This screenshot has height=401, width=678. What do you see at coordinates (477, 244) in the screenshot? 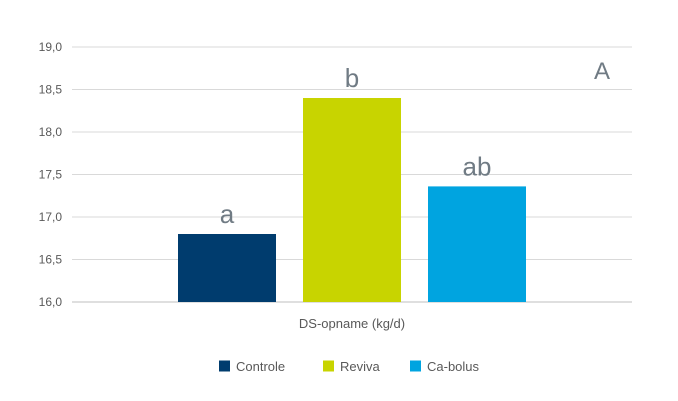
I see `bar-ca-bolus` at bounding box center [477, 244].